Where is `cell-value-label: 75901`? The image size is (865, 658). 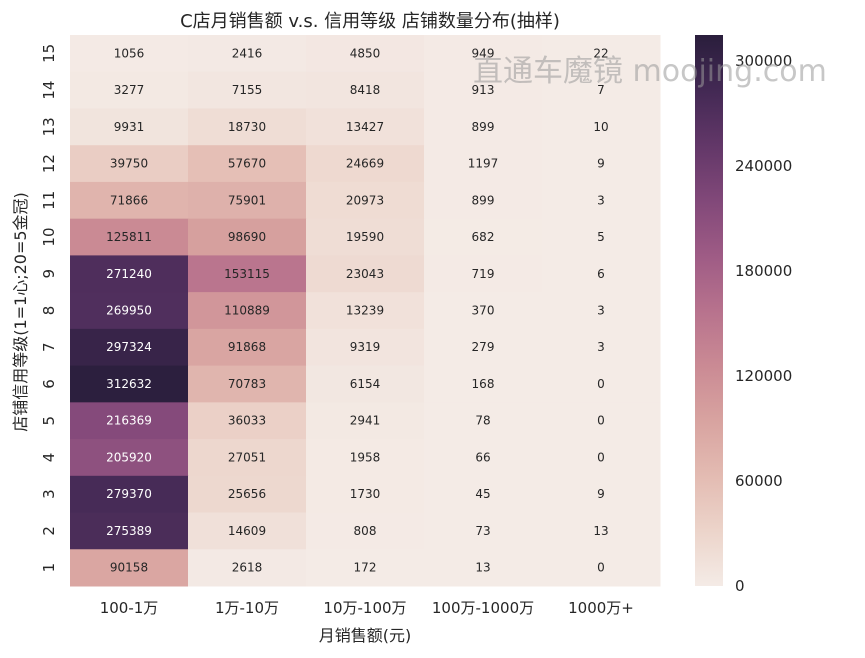 cell-value-label: 75901 is located at coordinates (247, 200).